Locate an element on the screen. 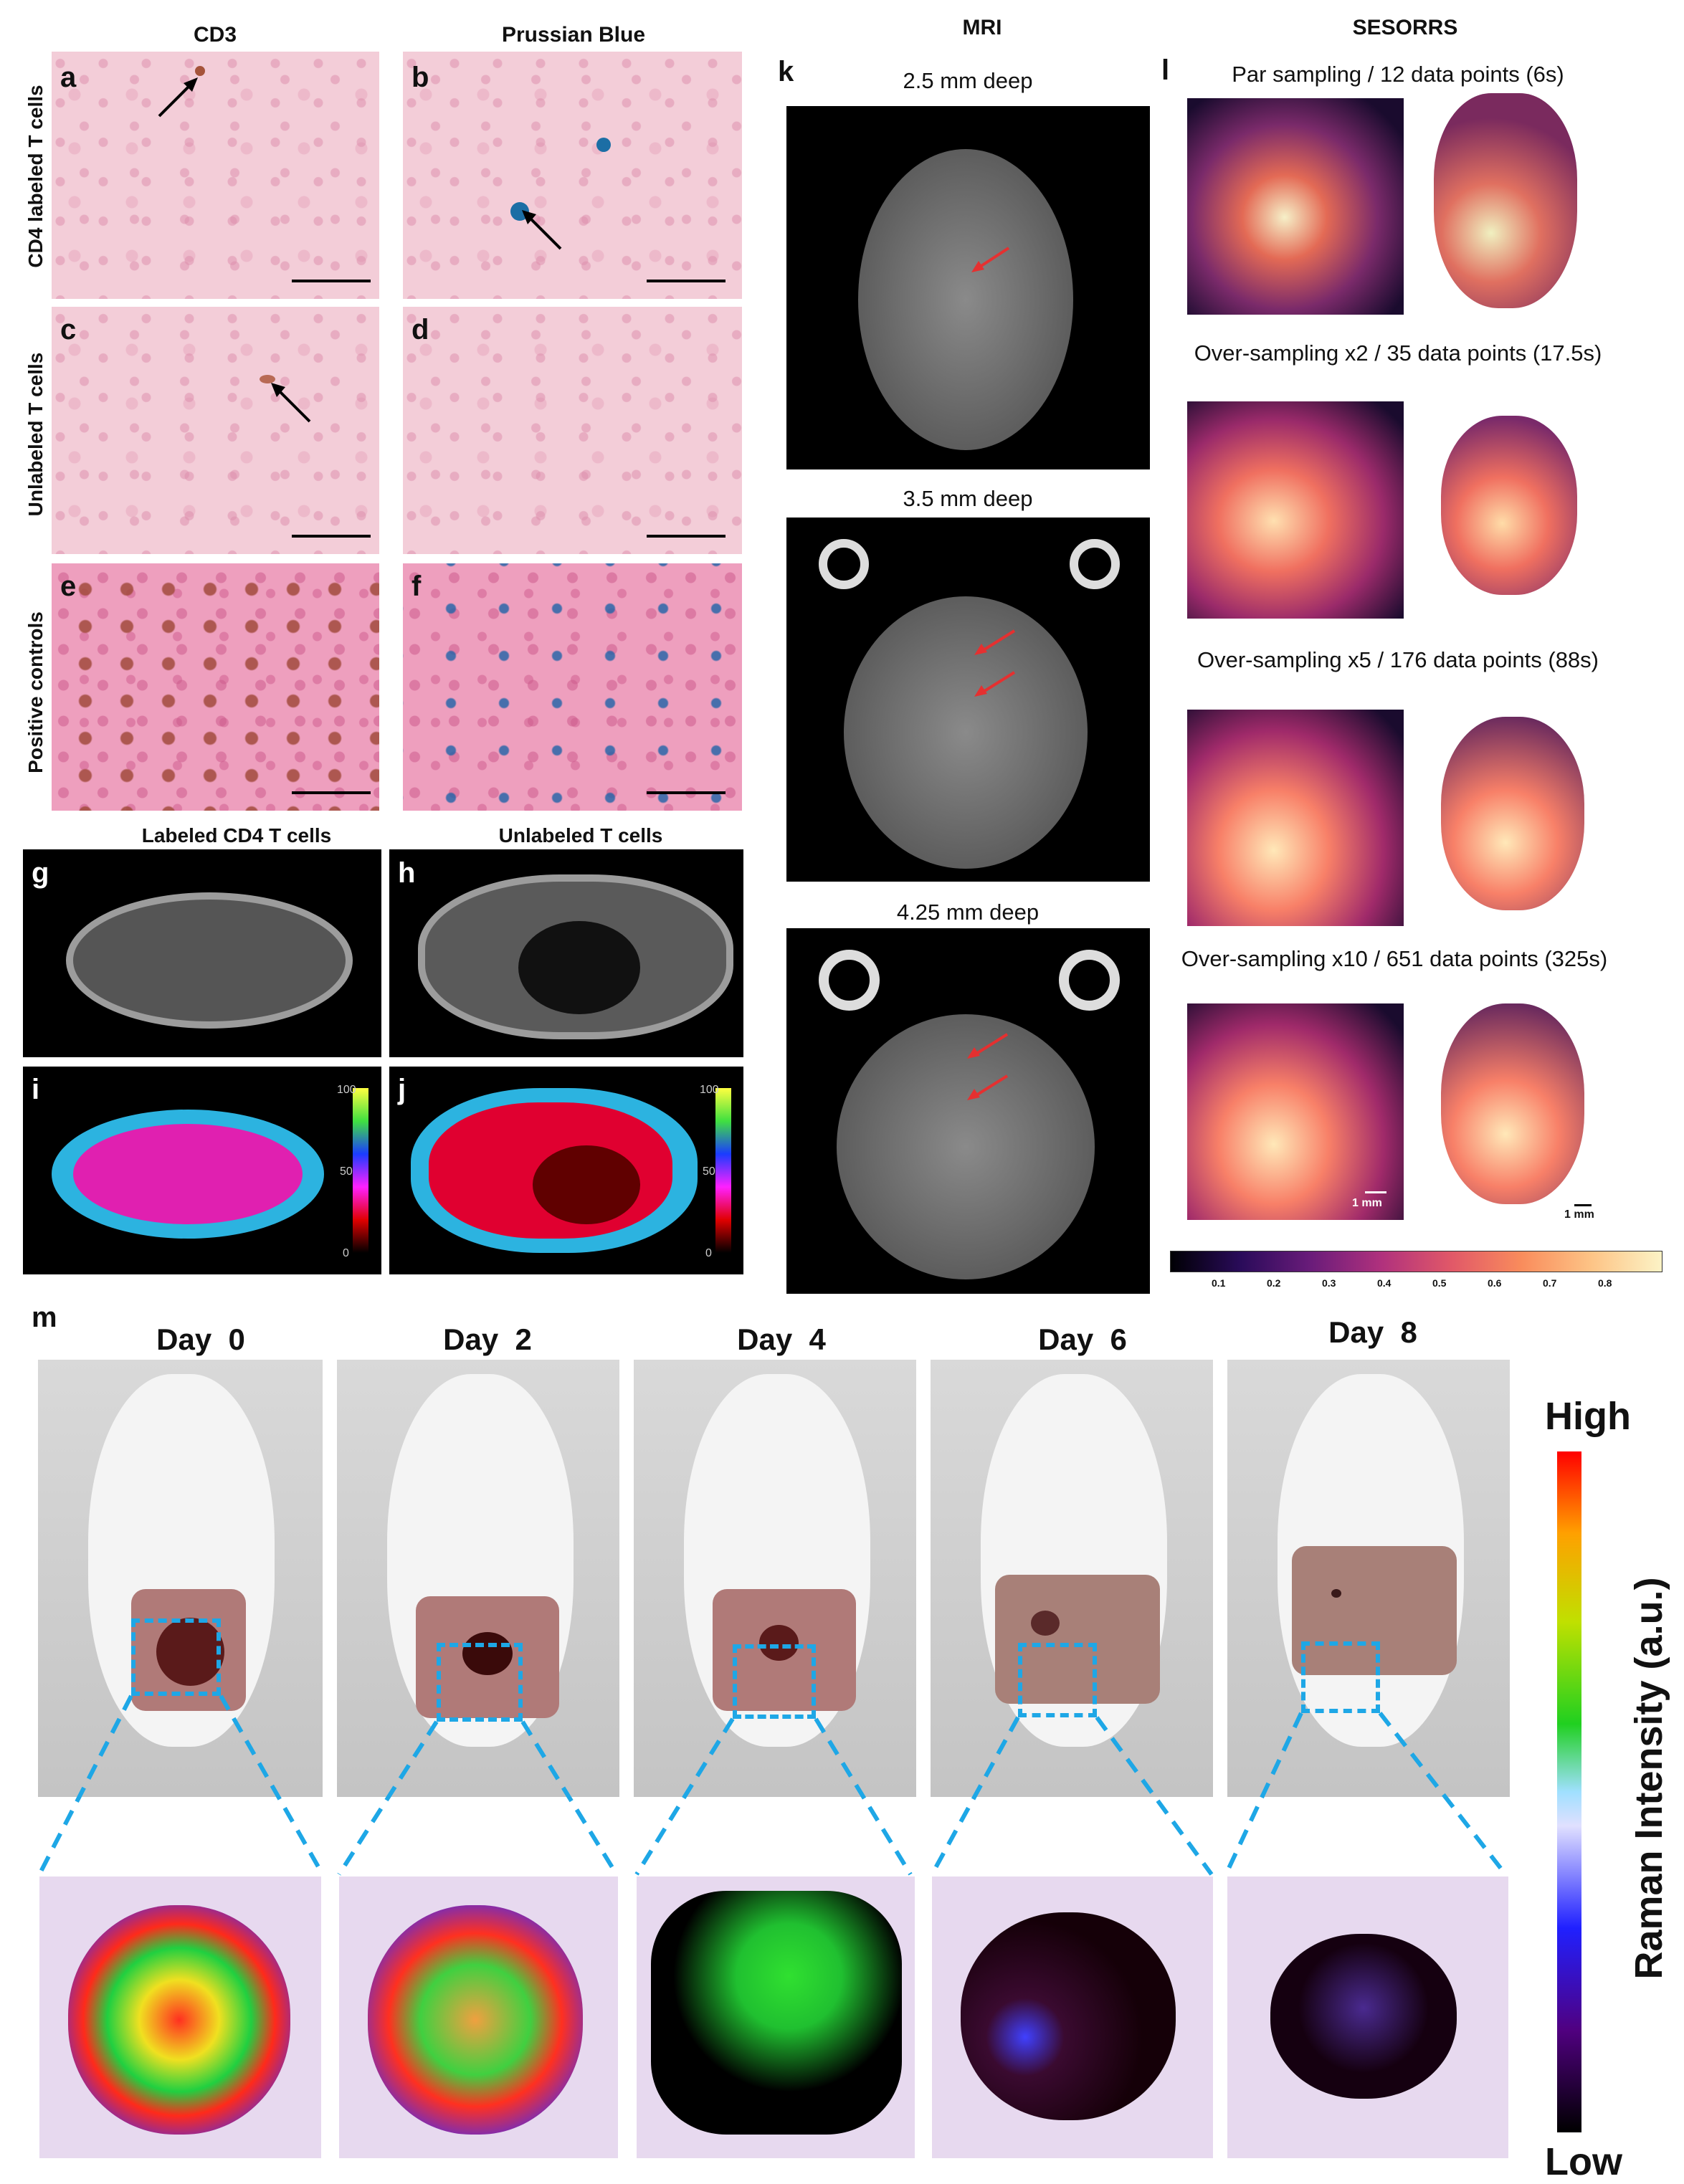  colorbar-i is located at coordinates (360, 1170).